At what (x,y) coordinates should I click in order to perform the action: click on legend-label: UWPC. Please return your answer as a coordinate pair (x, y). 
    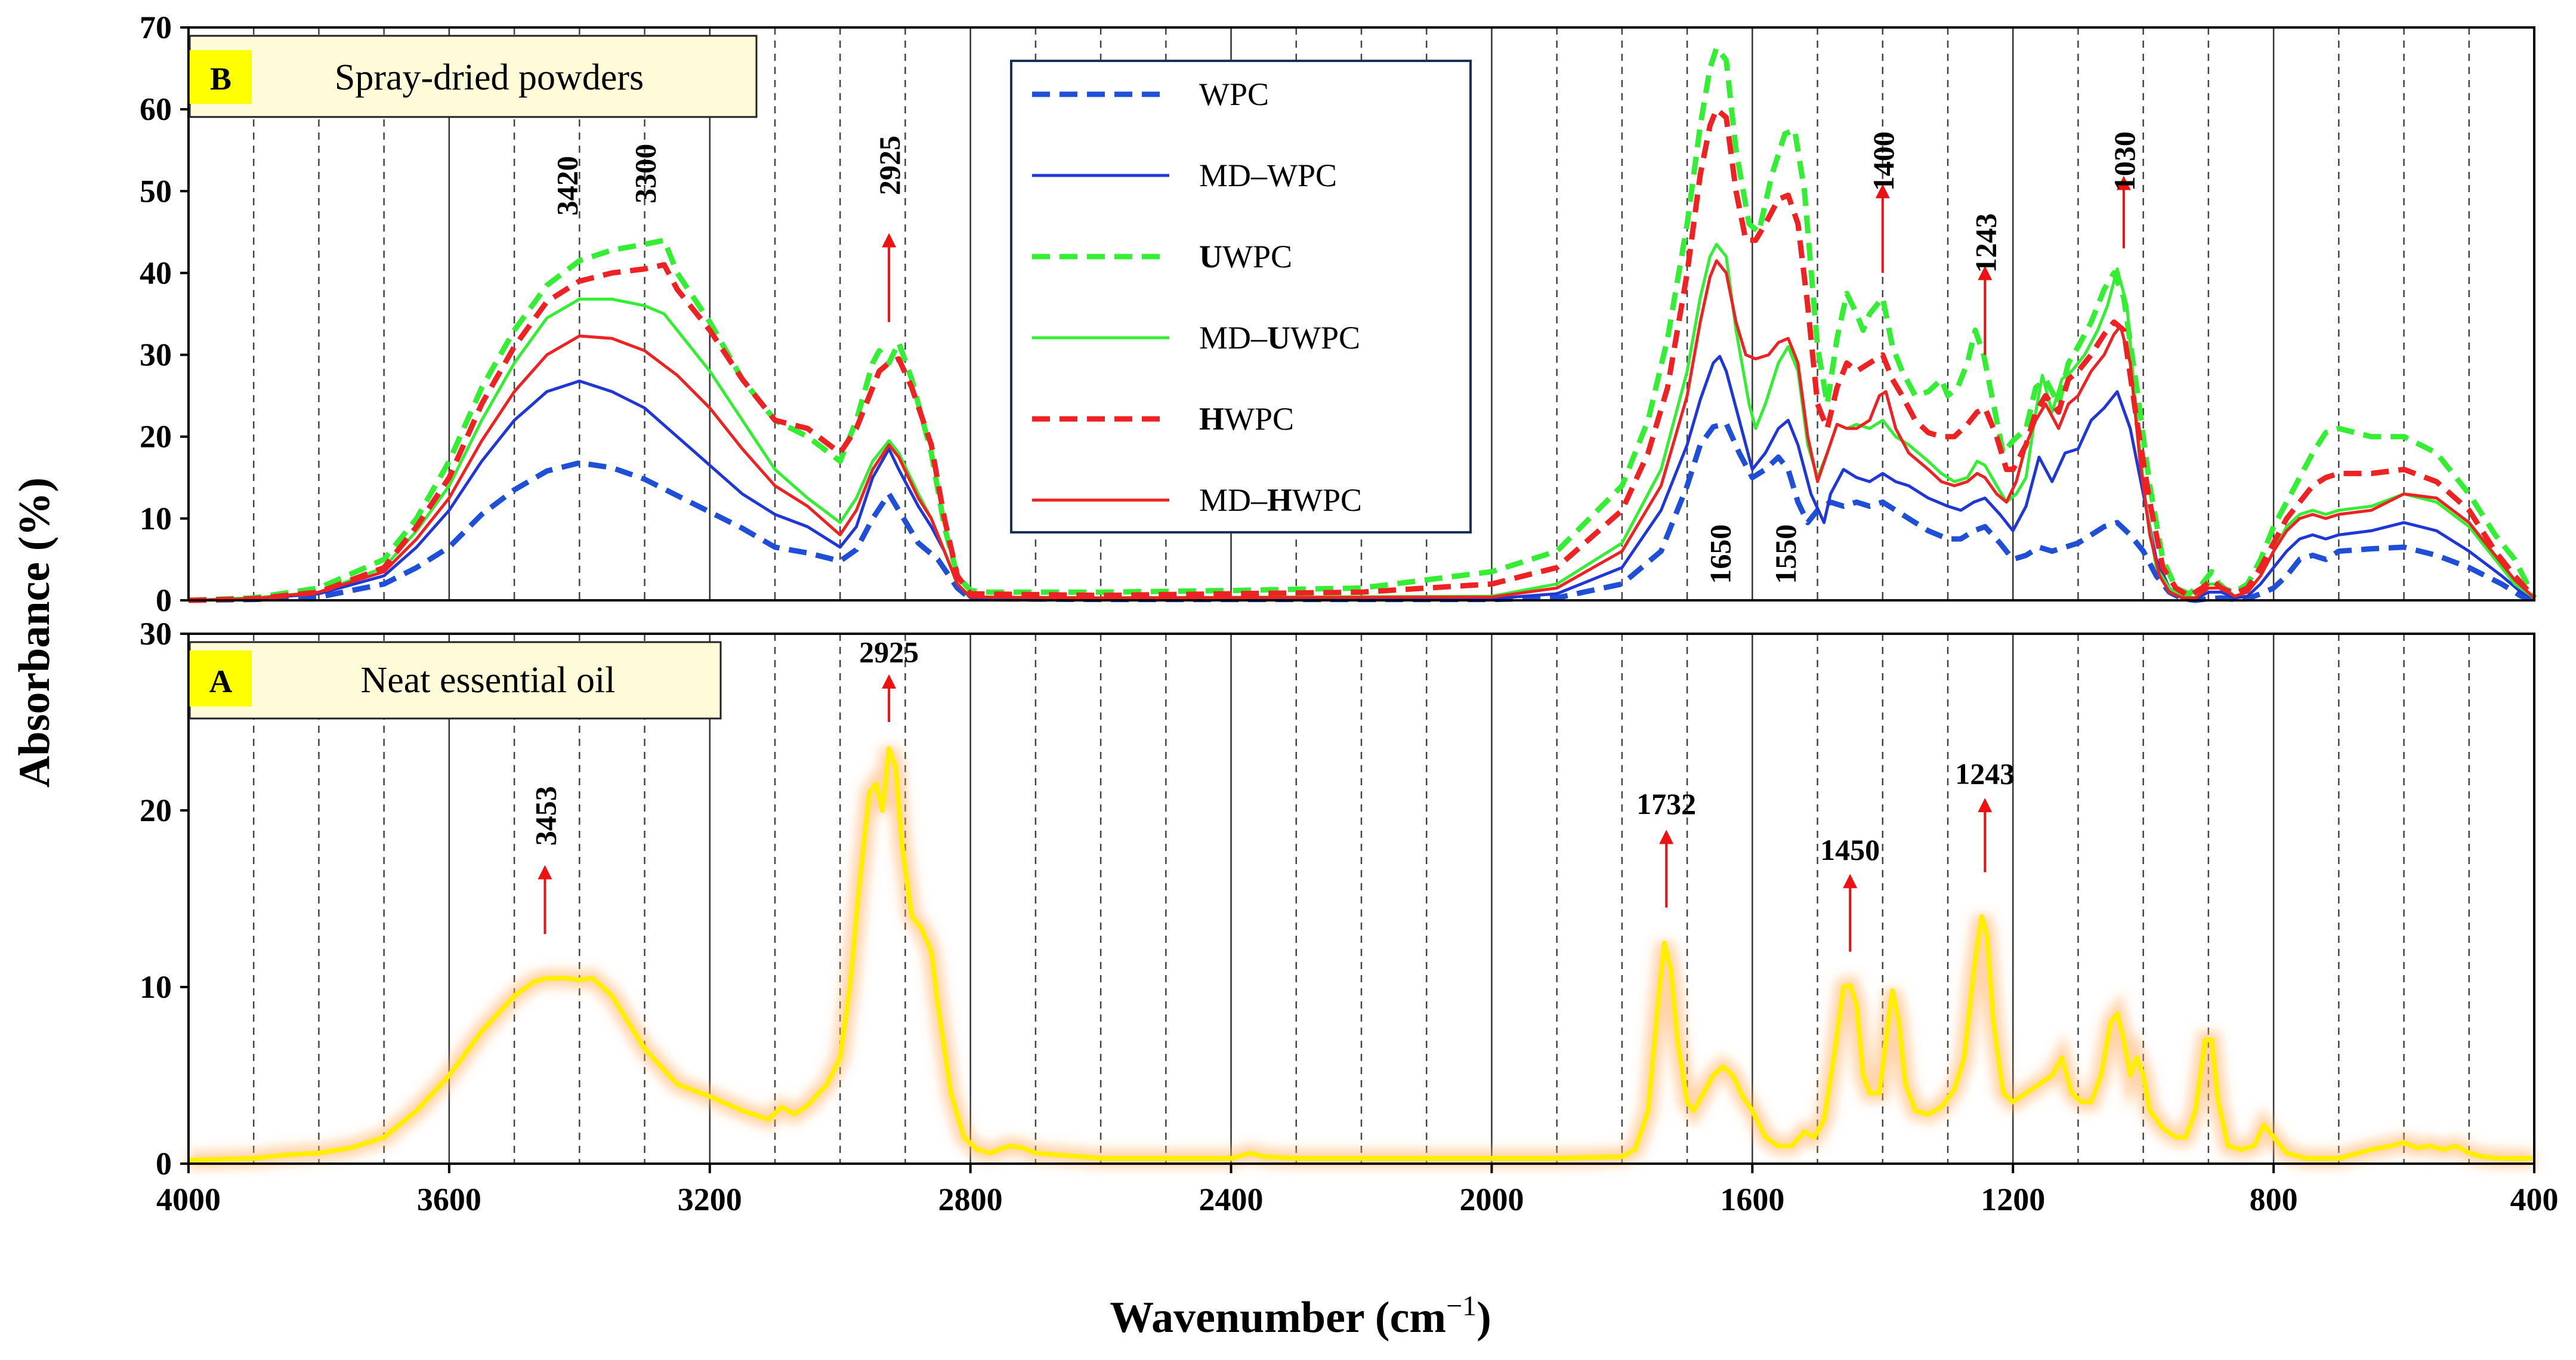
    Looking at the image, I should click on (1246, 257).